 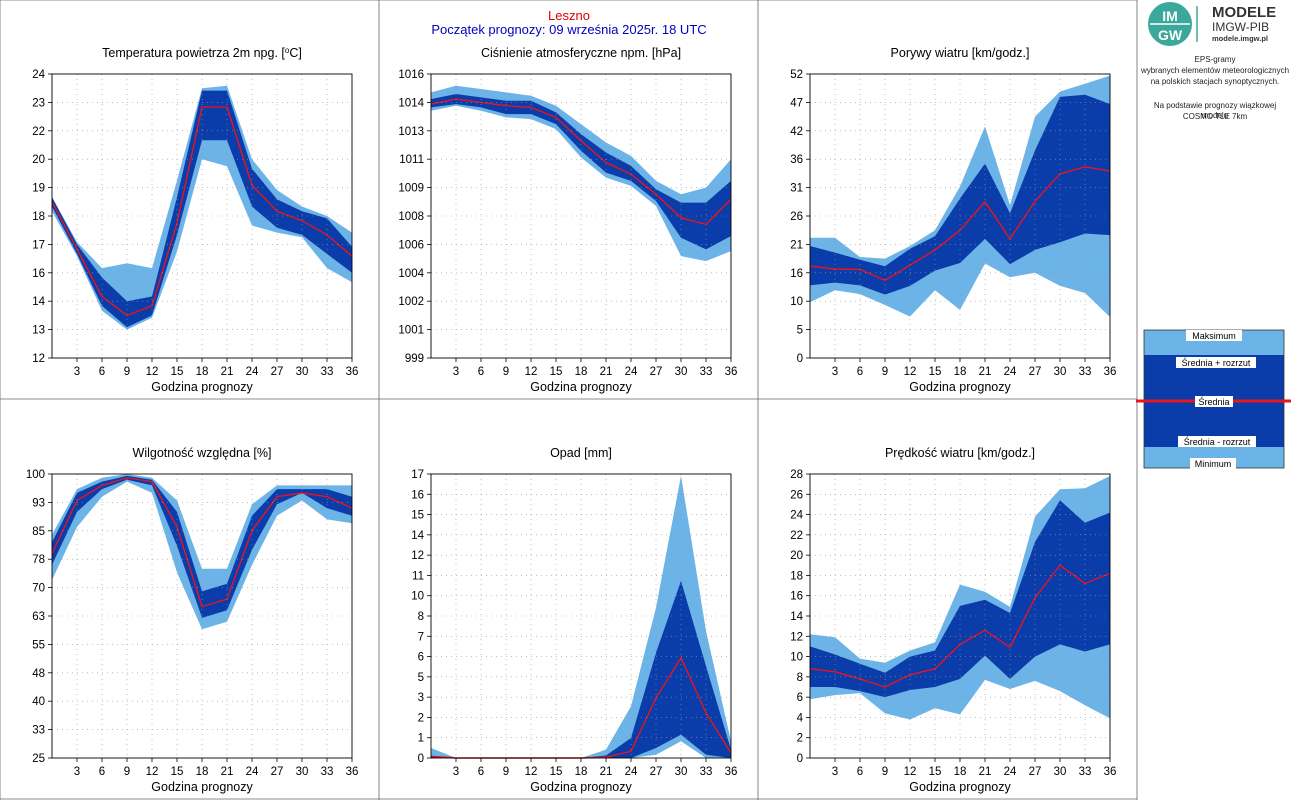 What do you see at coordinates (796, 576) in the screenshot?
I see `y-tick-label: 18` at bounding box center [796, 576].